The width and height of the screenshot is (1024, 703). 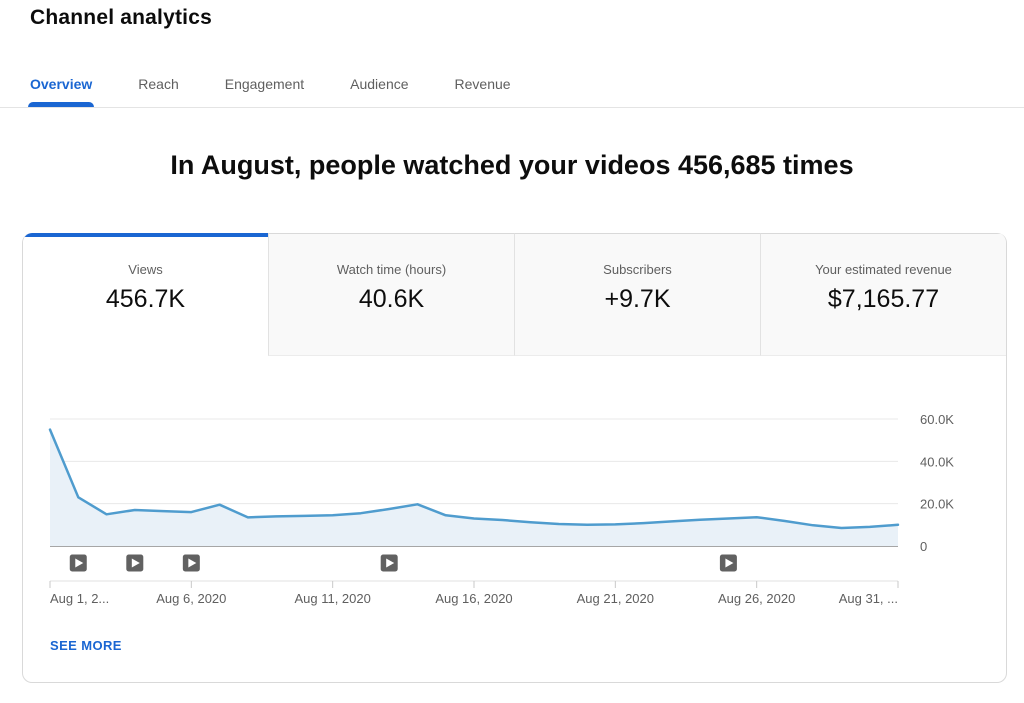 What do you see at coordinates (937, 419) in the screenshot?
I see `y-axis-tick-label: 60.0K` at bounding box center [937, 419].